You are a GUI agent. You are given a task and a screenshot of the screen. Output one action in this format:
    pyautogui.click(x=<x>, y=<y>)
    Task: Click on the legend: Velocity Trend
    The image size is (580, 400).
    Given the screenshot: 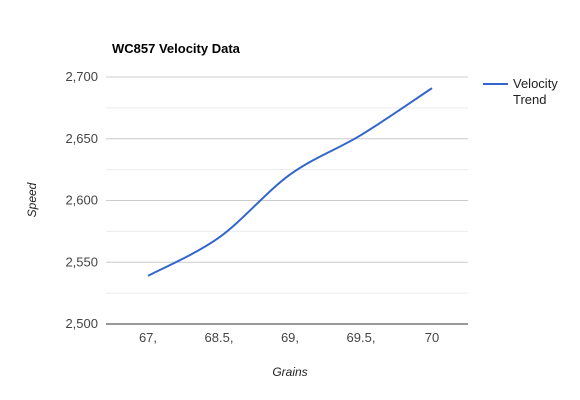 What is the action you would take?
    pyautogui.click(x=520, y=91)
    